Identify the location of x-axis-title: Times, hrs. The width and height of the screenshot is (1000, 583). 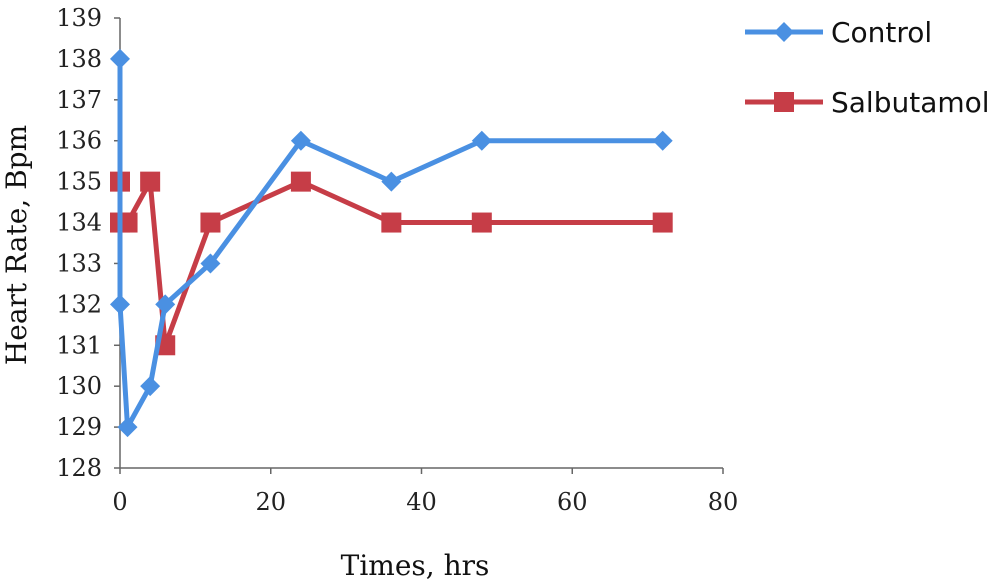
(415, 565).